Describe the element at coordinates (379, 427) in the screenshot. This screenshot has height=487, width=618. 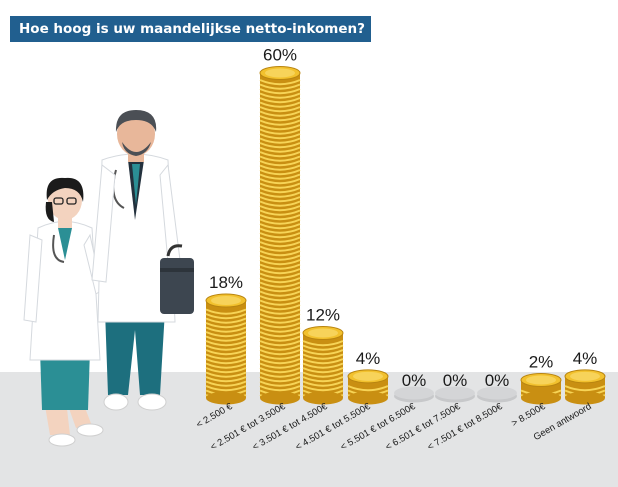
I see `category-label: < 5.501 € tot 6.500€` at that location.